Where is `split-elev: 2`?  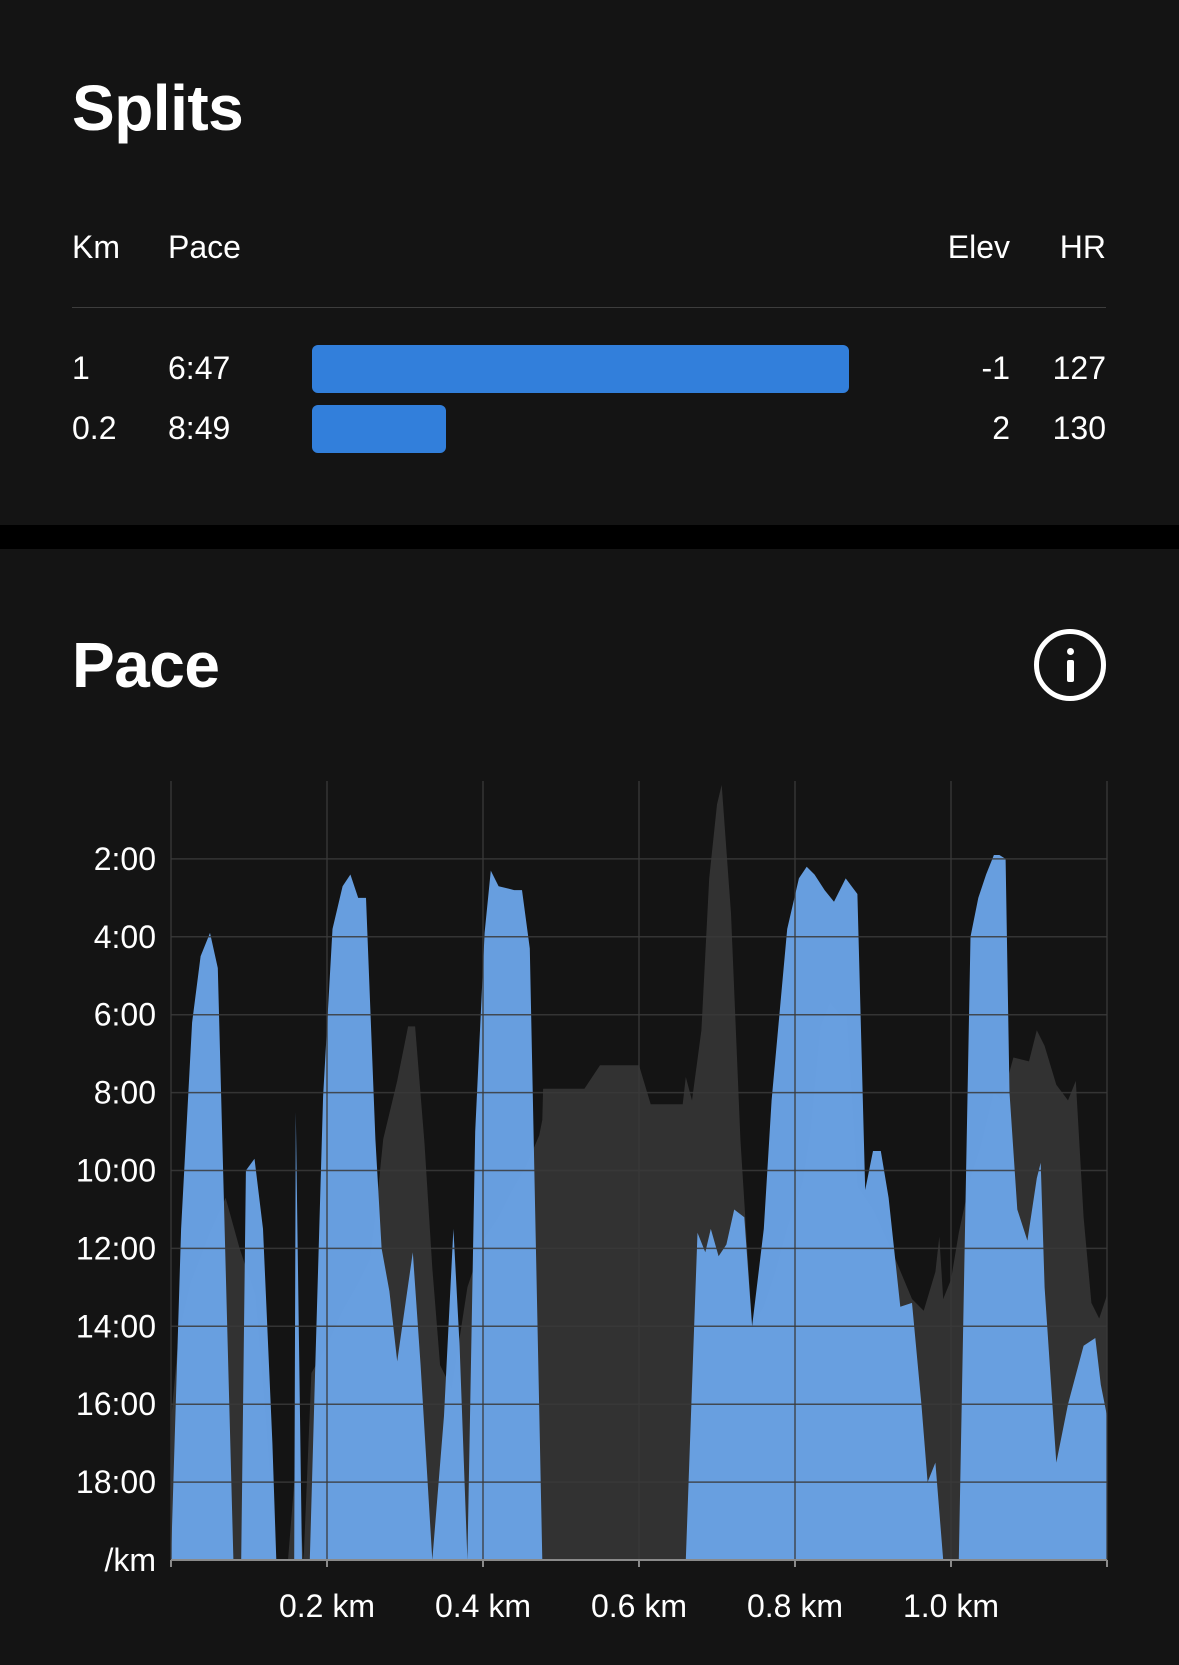 split-elev: 2 is located at coordinates (1001, 428).